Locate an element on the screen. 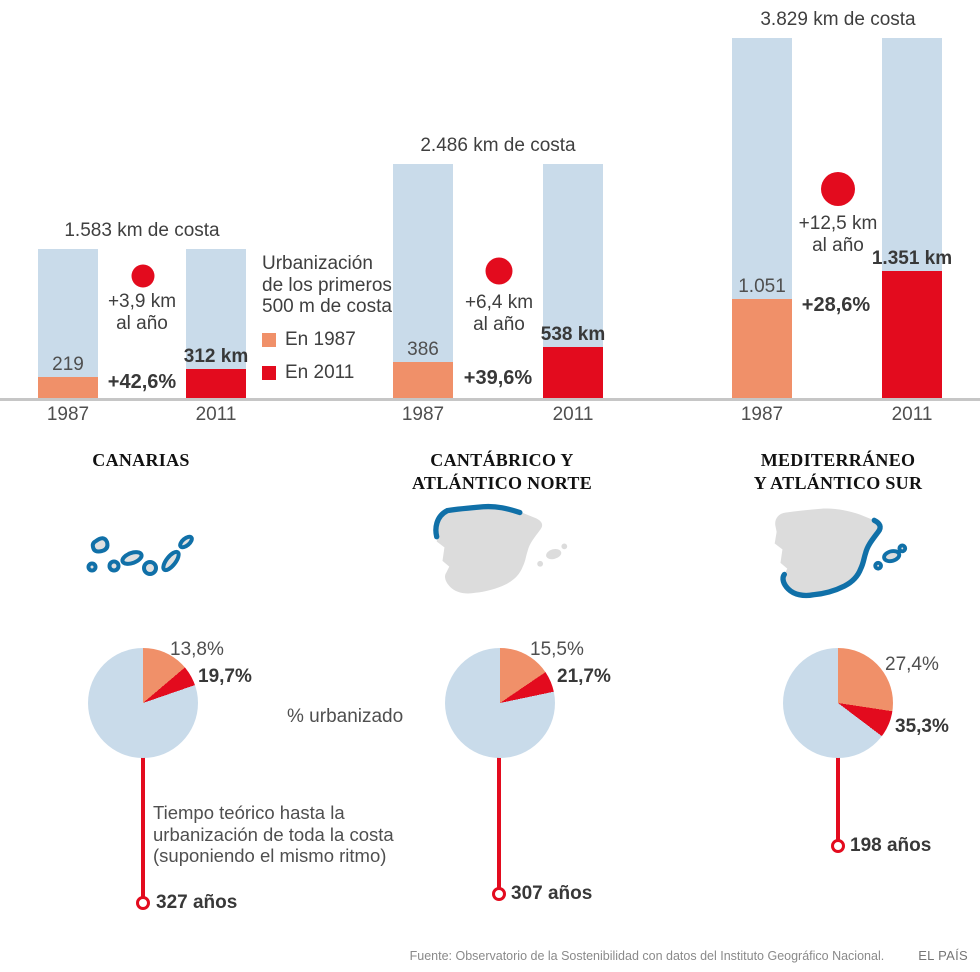 The image size is (980, 972). value-1987-label: 1.051 is located at coordinates (762, 286).